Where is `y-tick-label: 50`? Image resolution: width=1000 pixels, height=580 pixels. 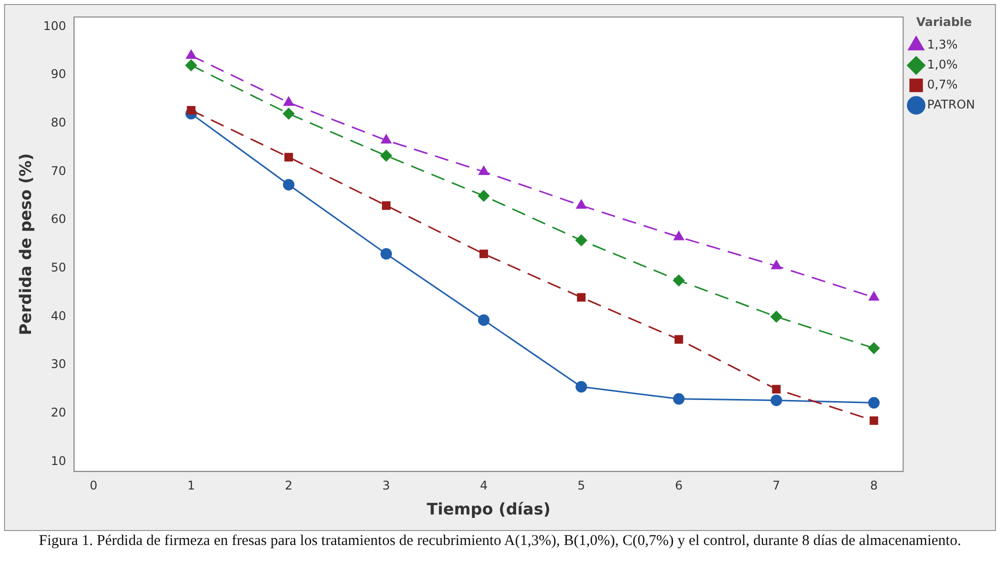
y-tick-label: 50 is located at coordinates (58, 267).